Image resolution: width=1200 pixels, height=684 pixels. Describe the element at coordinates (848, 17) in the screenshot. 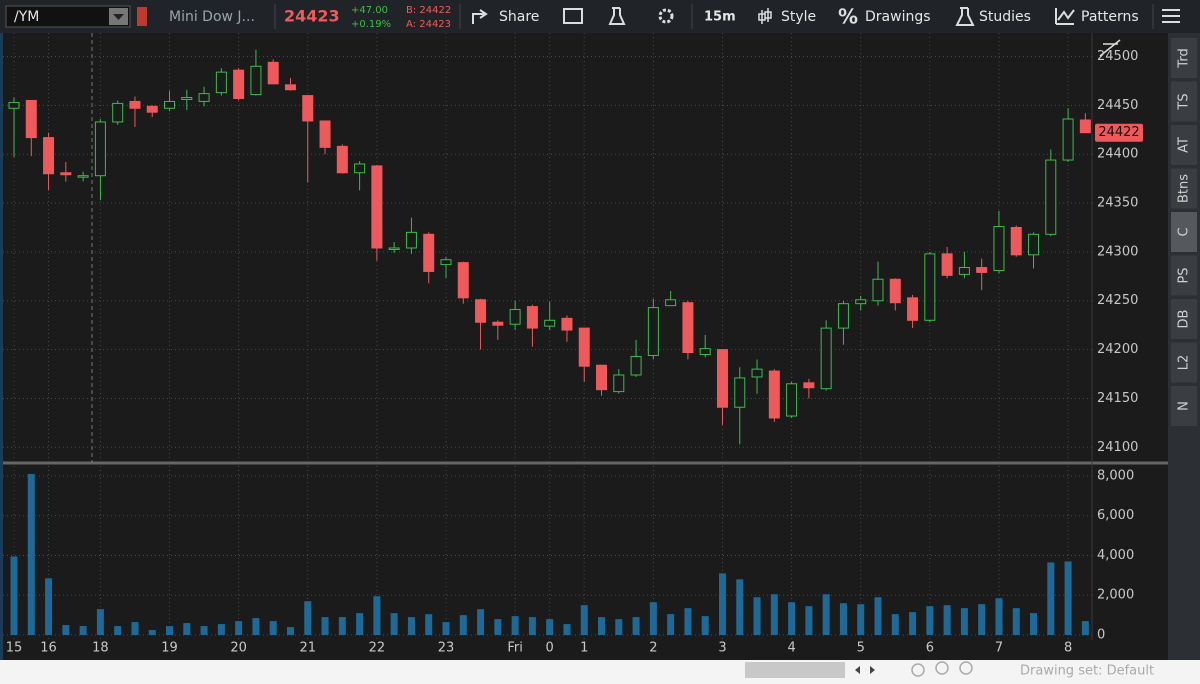

I see `drawings-icon: %` at that location.